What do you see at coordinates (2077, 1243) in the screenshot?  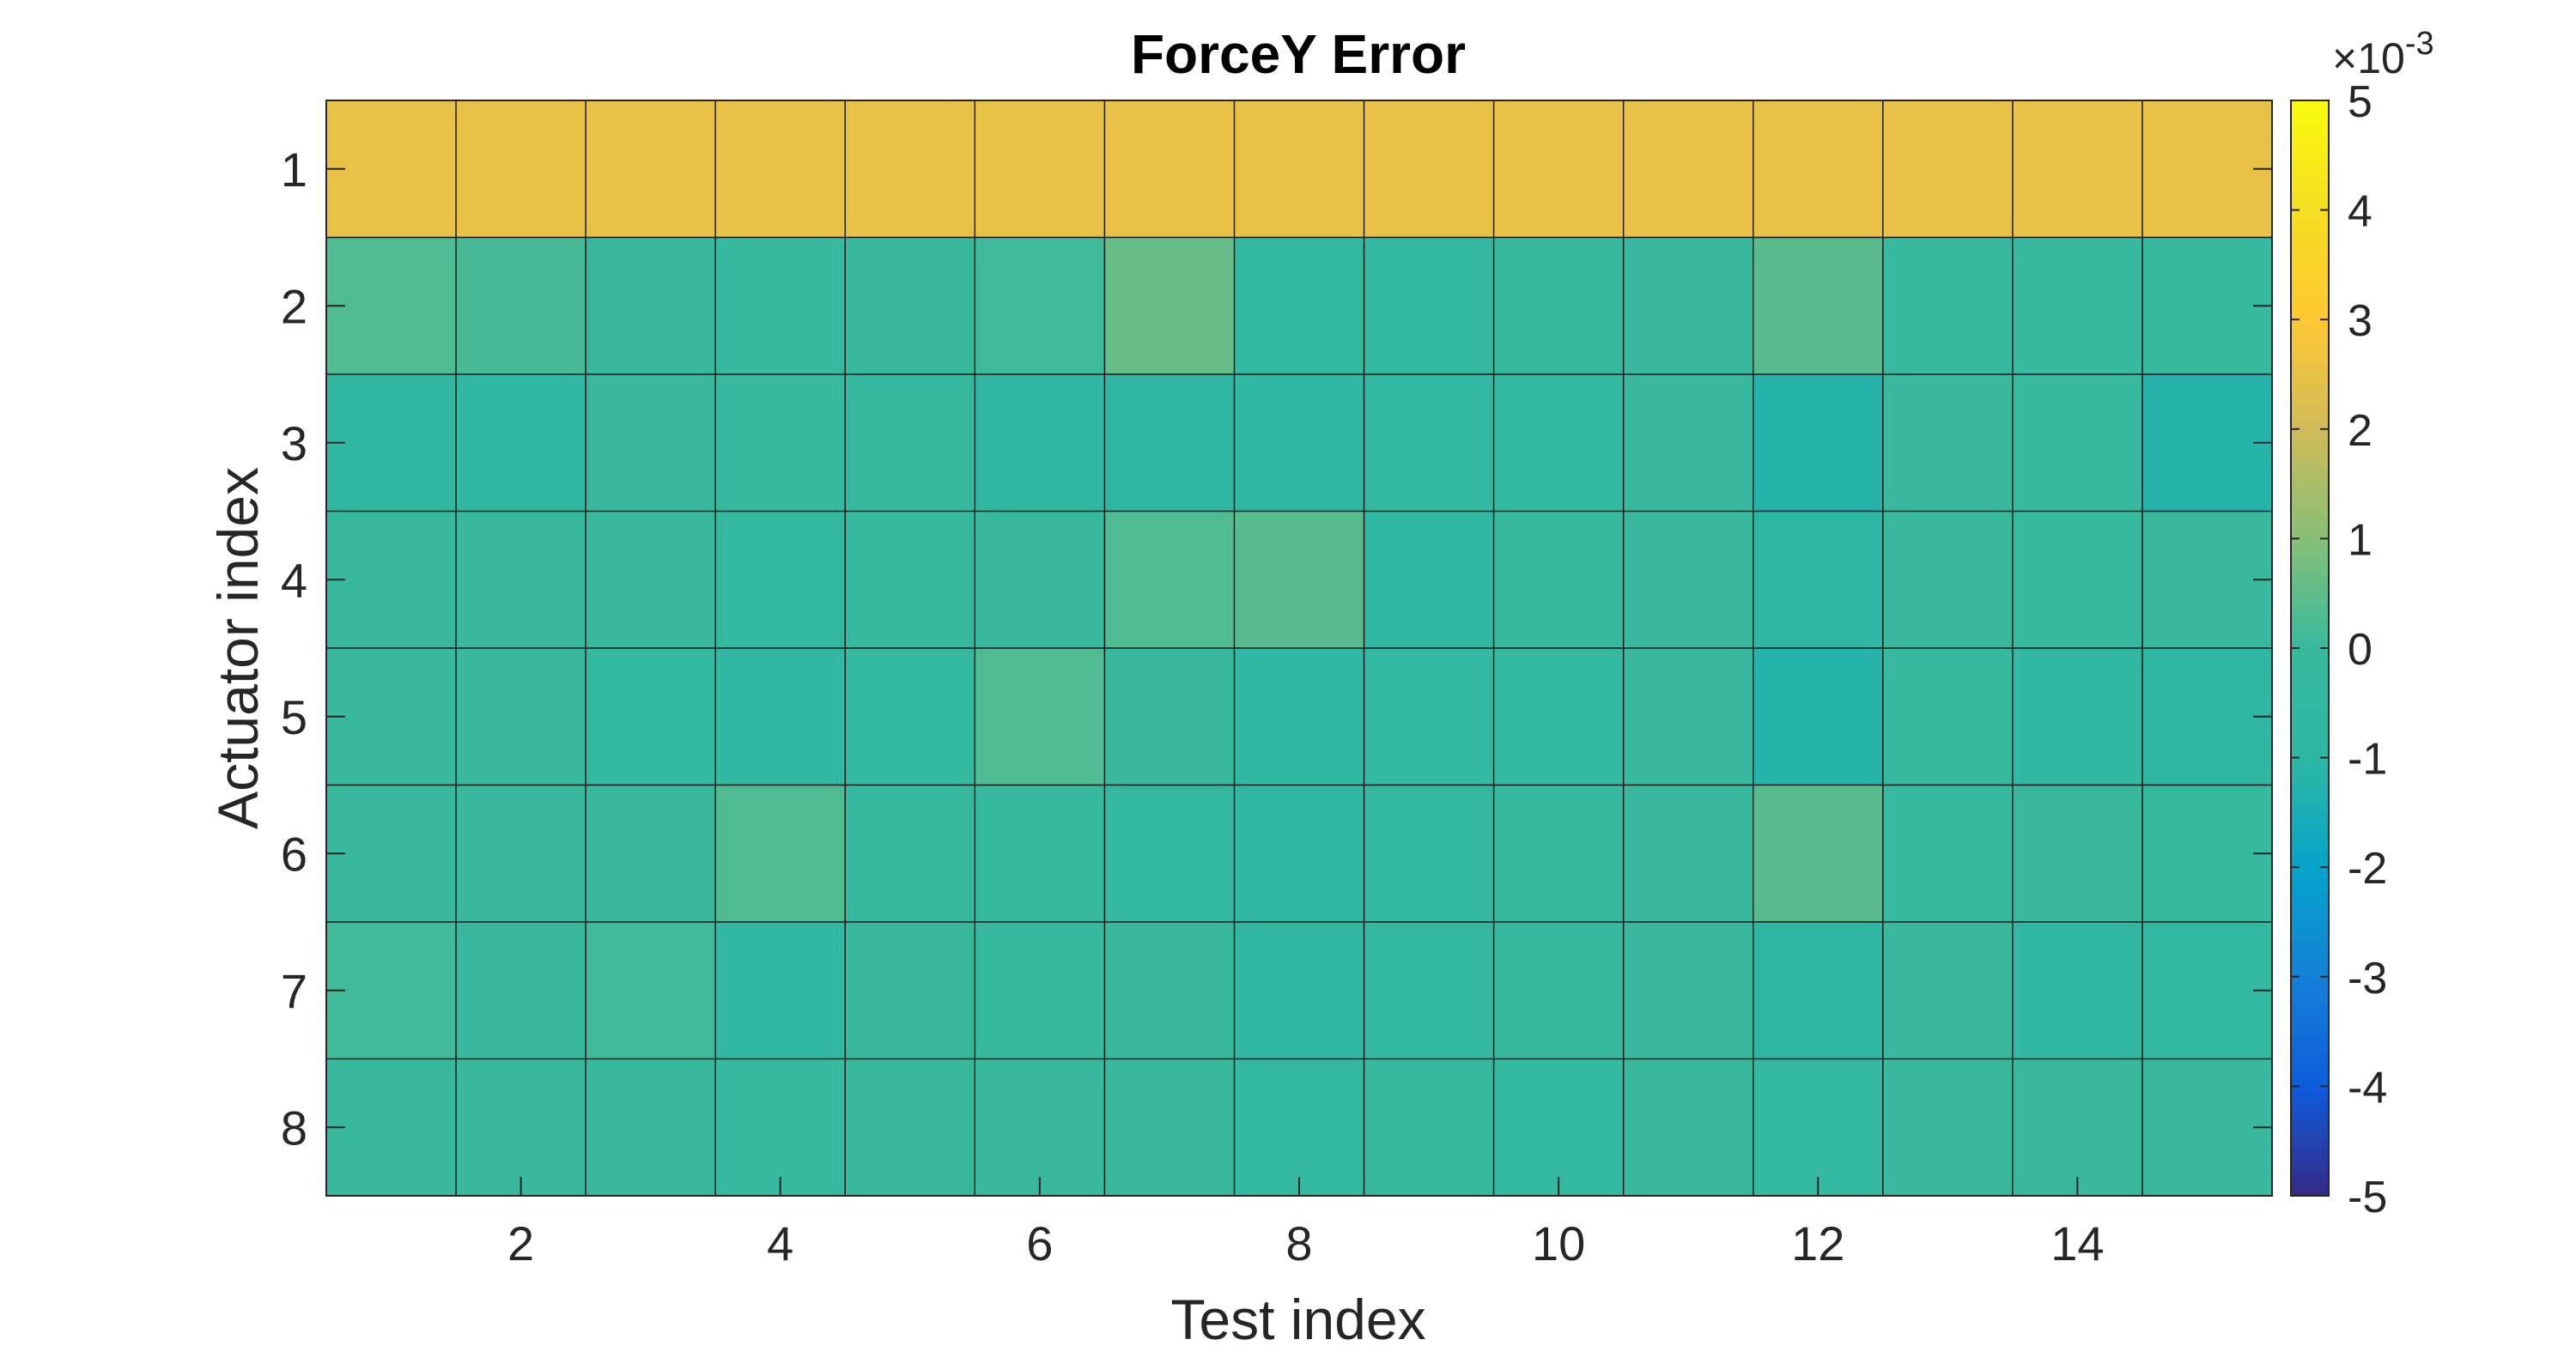 I see `x-tick-label: 14` at bounding box center [2077, 1243].